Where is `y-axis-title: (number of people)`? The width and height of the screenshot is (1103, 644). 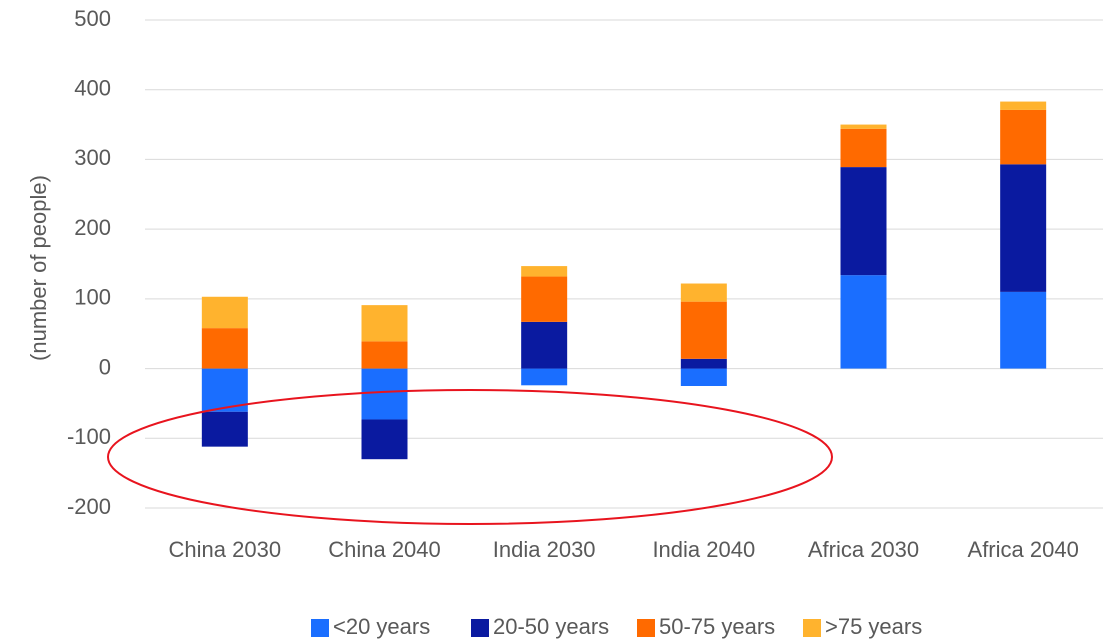 y-axis-title: (number of people) is located at coordinates (38, 268).